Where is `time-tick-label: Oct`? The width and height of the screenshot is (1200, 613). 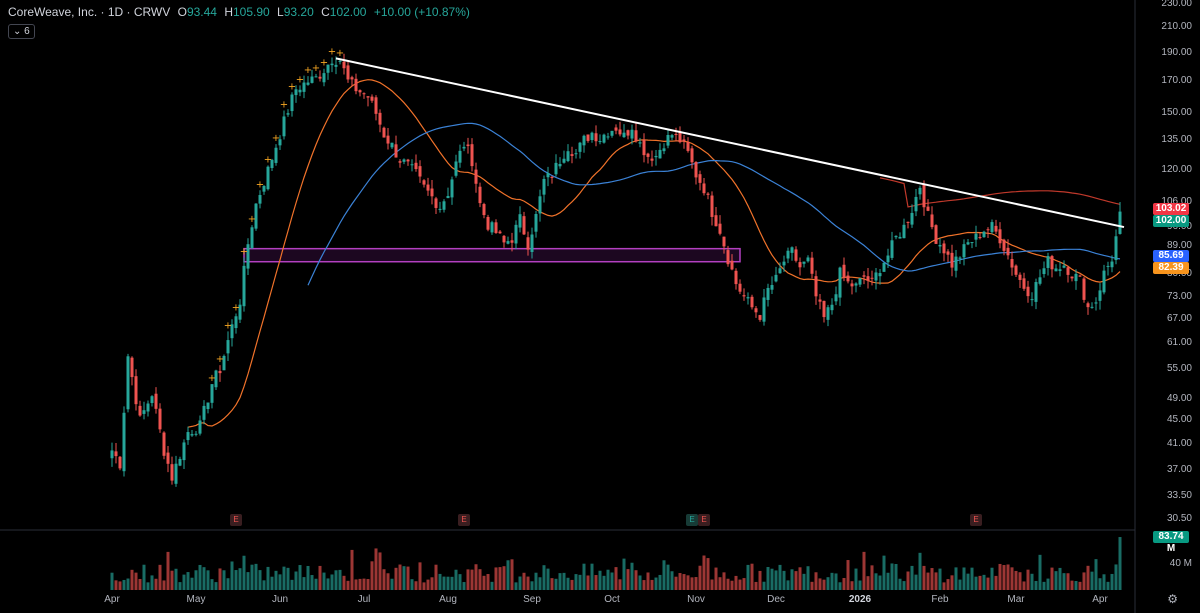 time-tick-label: Oct is located at coordinates (612, 599).